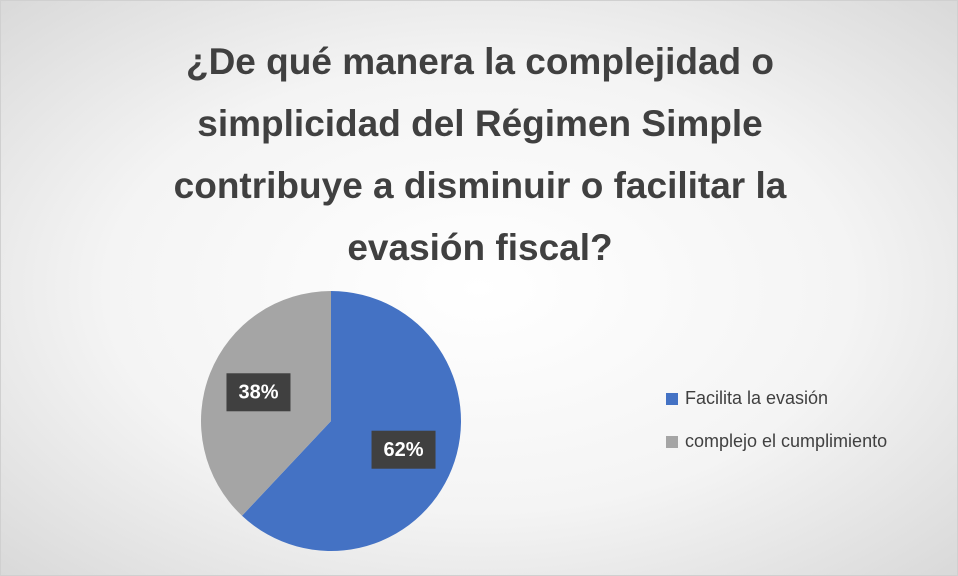 The height and width of the screenshot is (576, 958). I want to click on legend-label: complejo el cumplimiento, so click(786, 441).